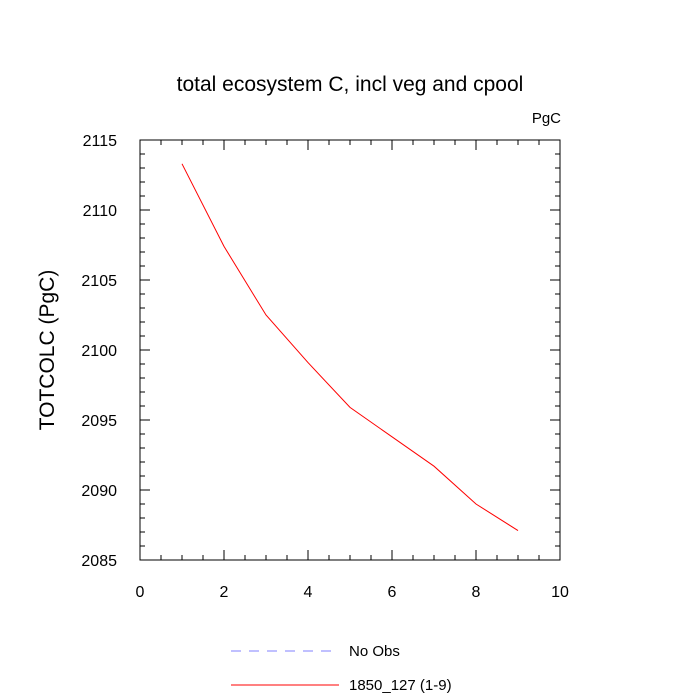 The width and height of the screenshot is (700, 700). I want to click on y-tick-label: 2115, so click(100, 141).